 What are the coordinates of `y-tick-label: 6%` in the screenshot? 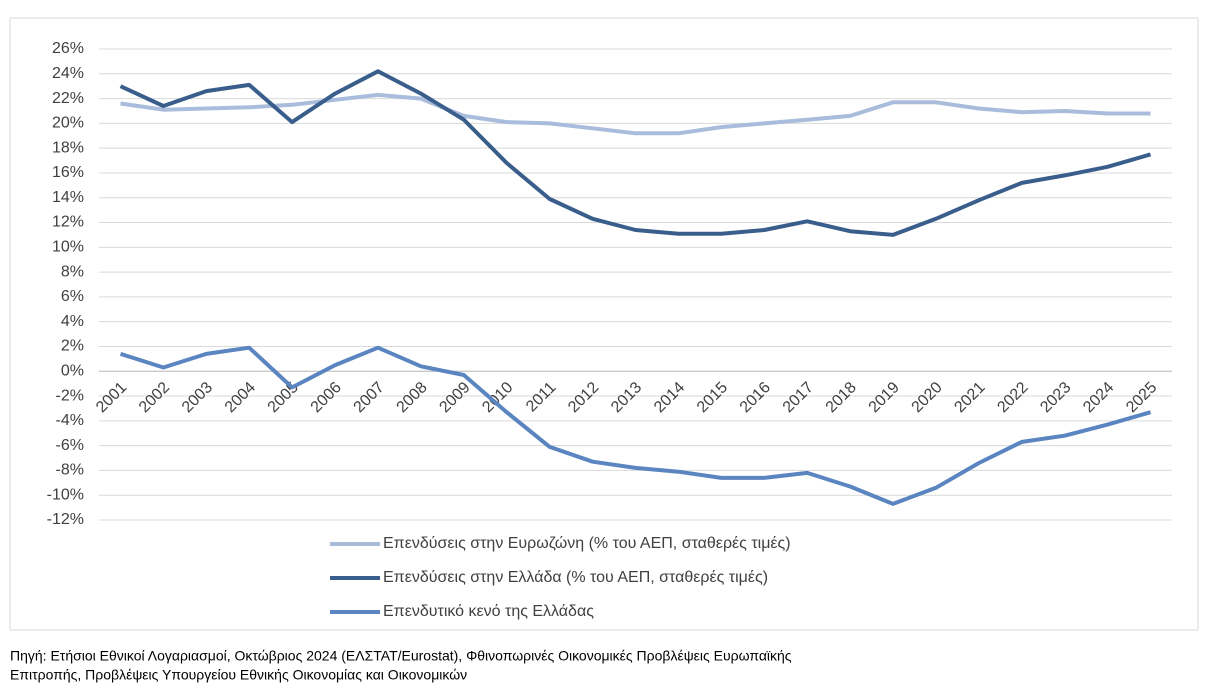 It's located at (72, 296).